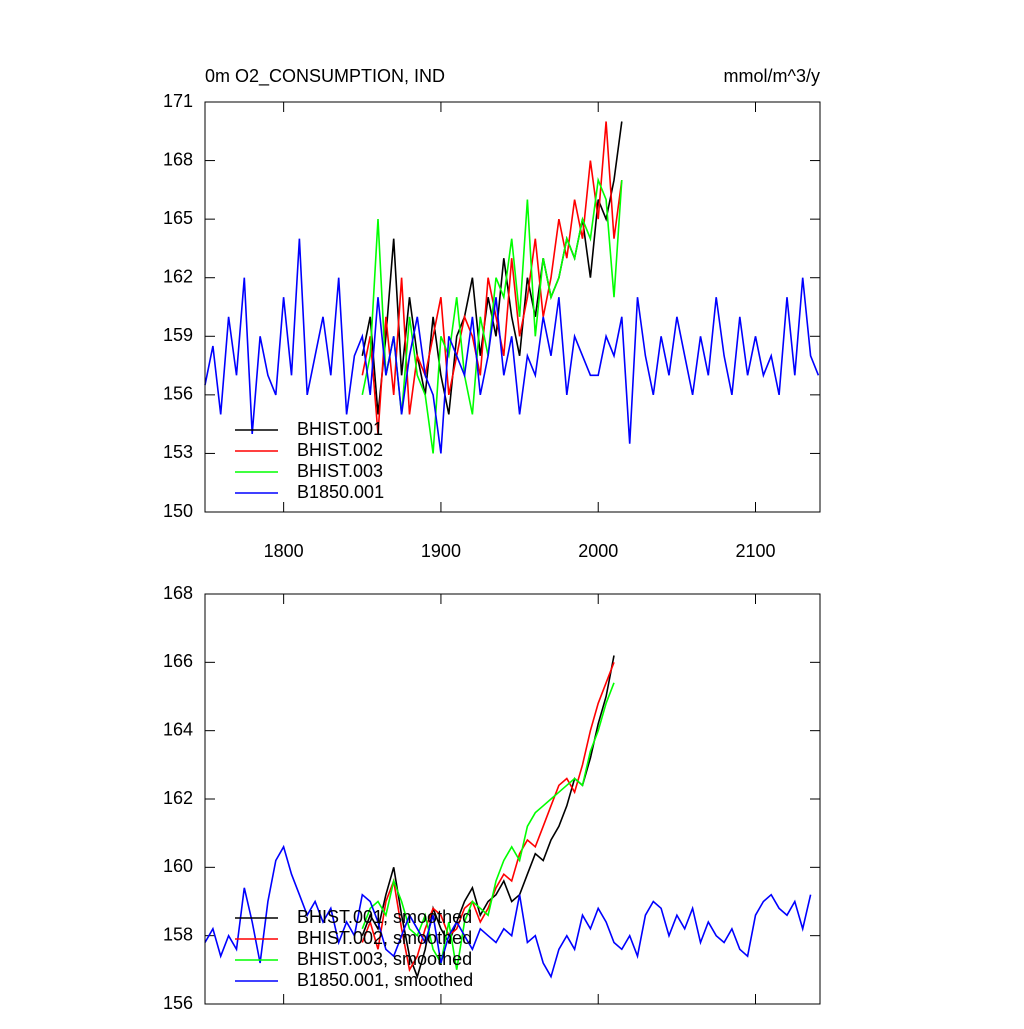 The image size is (1024, 1029). What do you see at coordinates (385, 980) in the screenshot?
I see `legend-label: B1850.001, smoothed` at bounding box center [385, 980].